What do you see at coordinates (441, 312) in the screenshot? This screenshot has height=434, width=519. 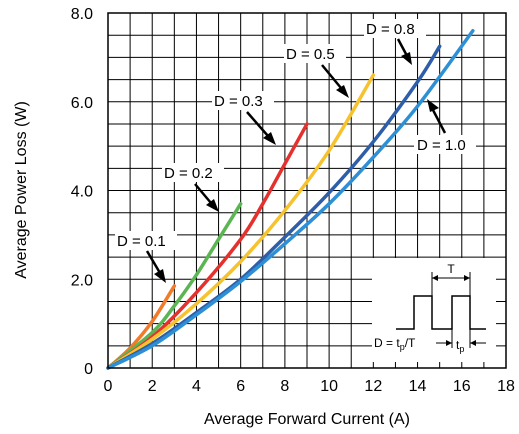 I see `pulse-waveform` at bounding box center [441, 312].